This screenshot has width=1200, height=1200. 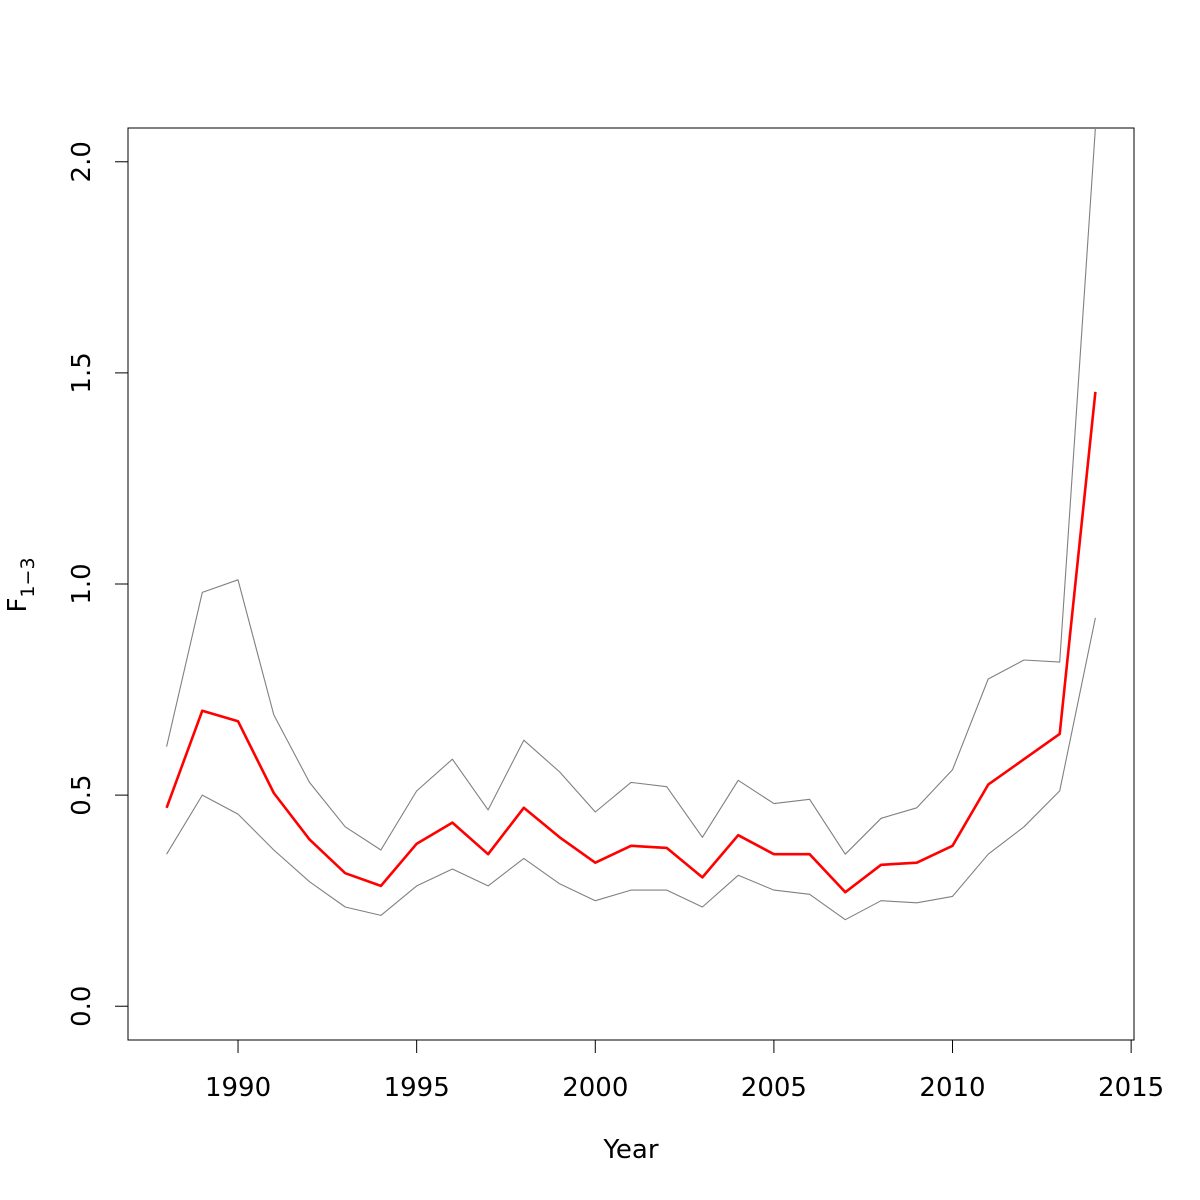 What do you see at coordinates (238, 1088) in the screenshot?
I see `x-tick-label: 1990` at bounding box center [238, 1088].